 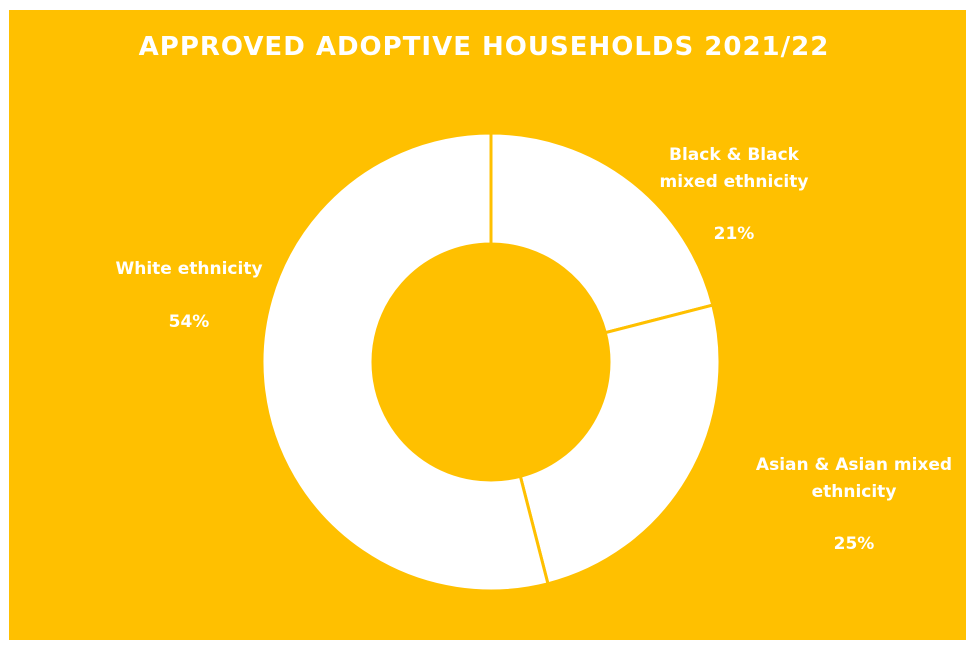 I want to click on chart-title: APPROVED ADOPTIVE HOUSEHOLDS 2021/22, so click(x=484, y=47).